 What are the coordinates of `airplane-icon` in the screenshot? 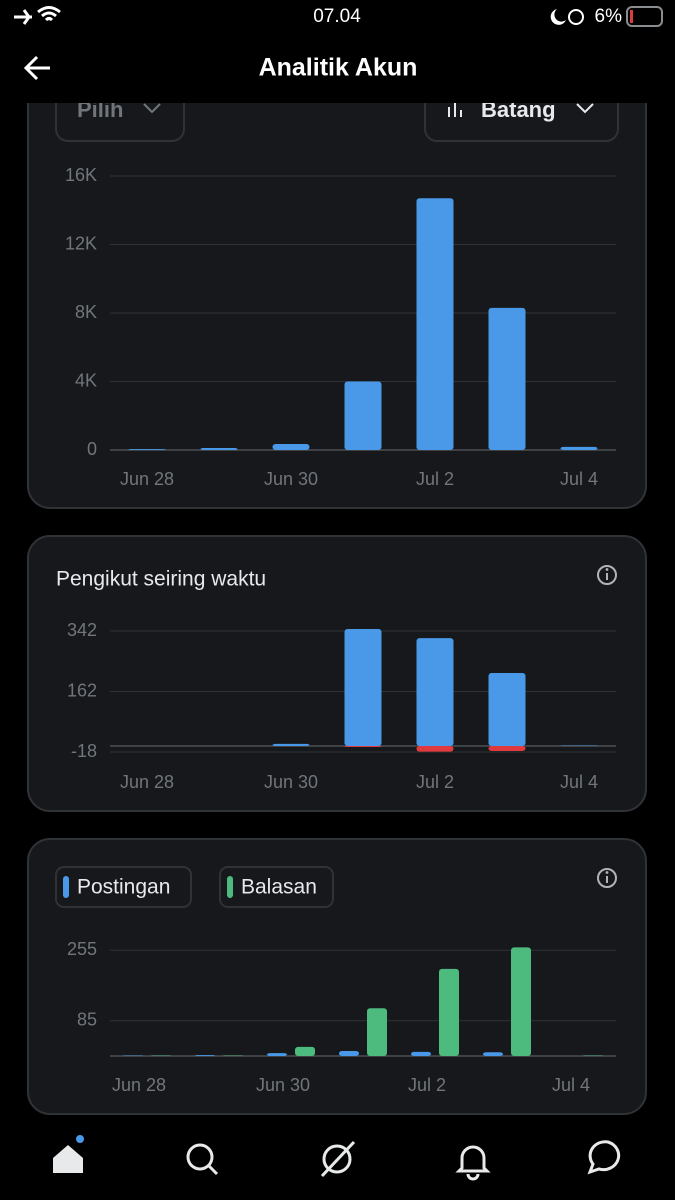 It's located at (23, 17).